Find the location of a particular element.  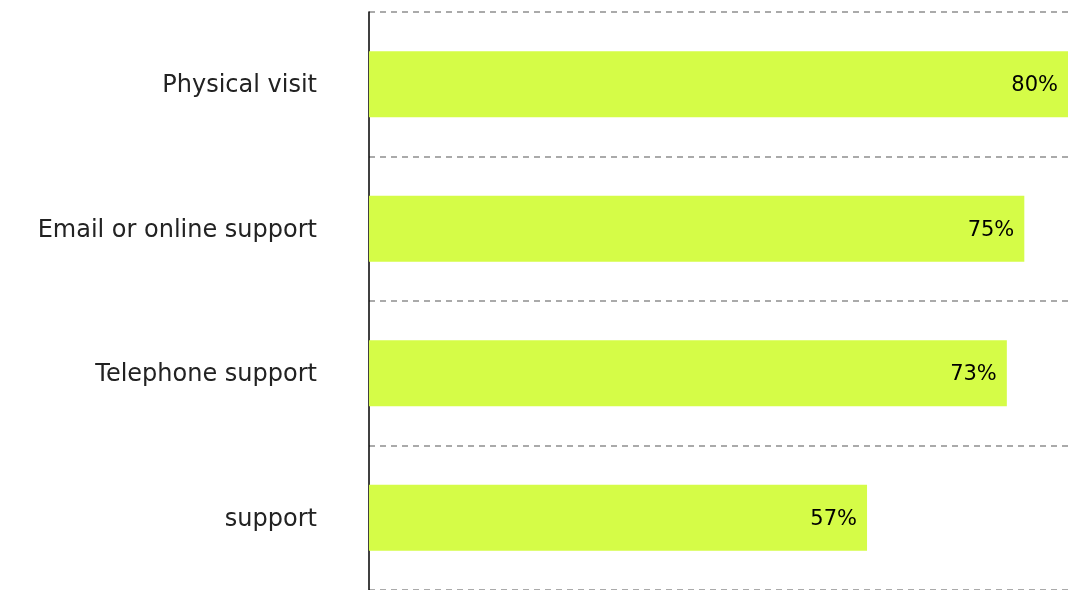

y-tick-label: Email or online support is located at coordinates (177, 228).